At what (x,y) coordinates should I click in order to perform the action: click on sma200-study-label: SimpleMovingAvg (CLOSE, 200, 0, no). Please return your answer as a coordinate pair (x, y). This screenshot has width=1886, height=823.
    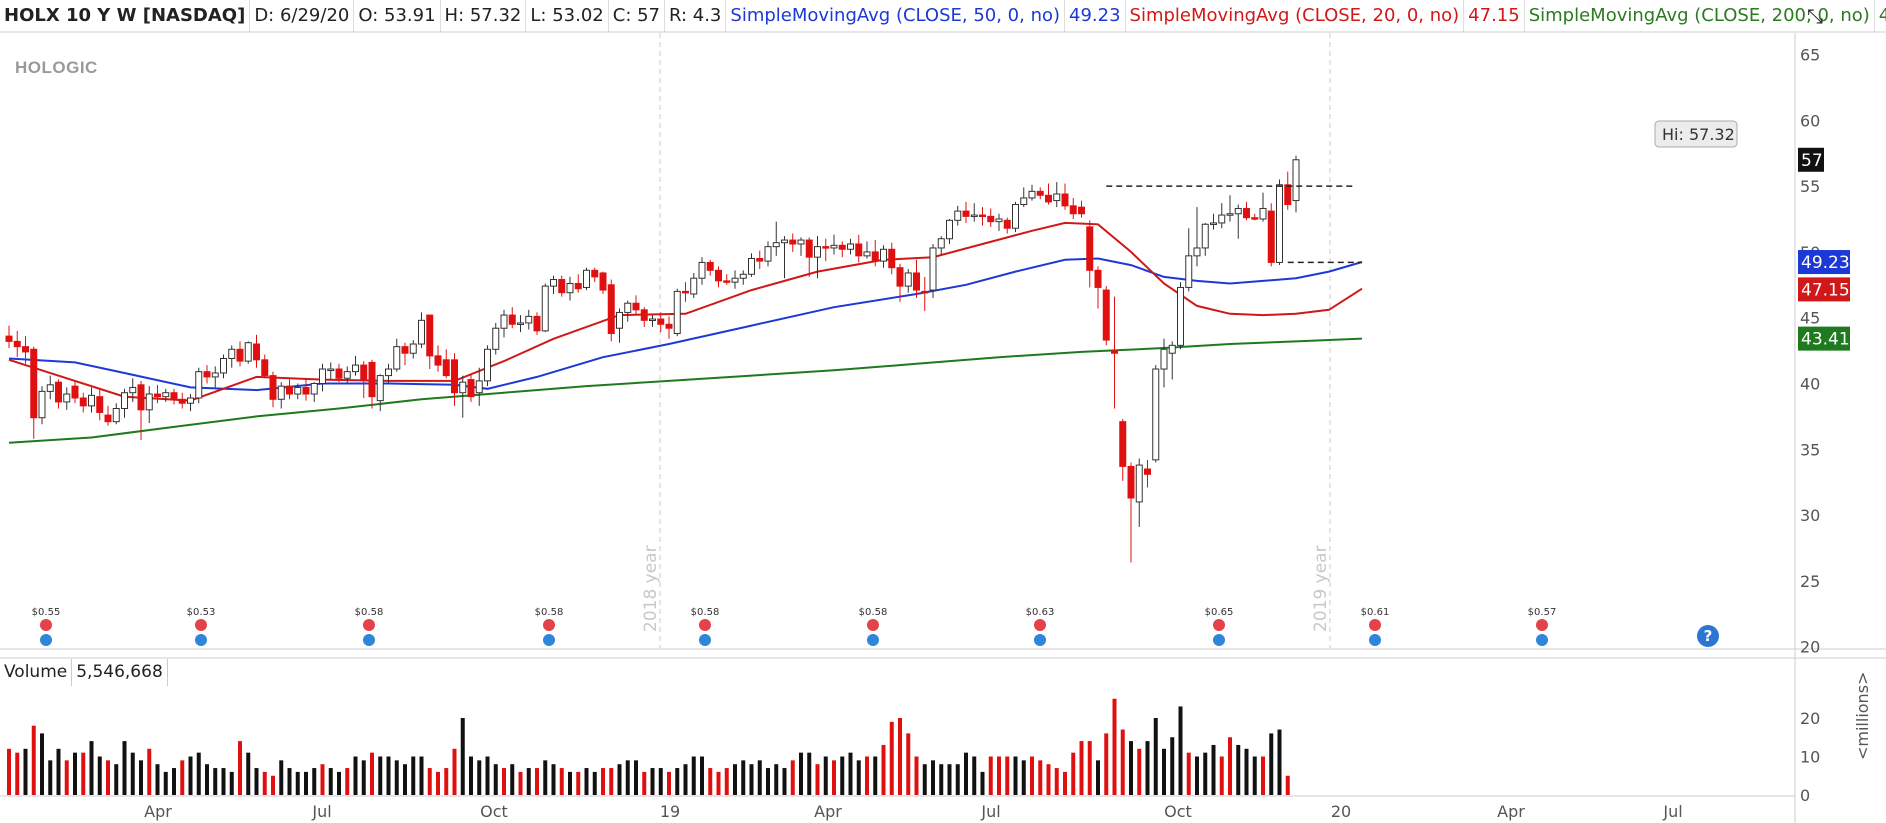
    Looking at the image, I should click on (1700, 16).